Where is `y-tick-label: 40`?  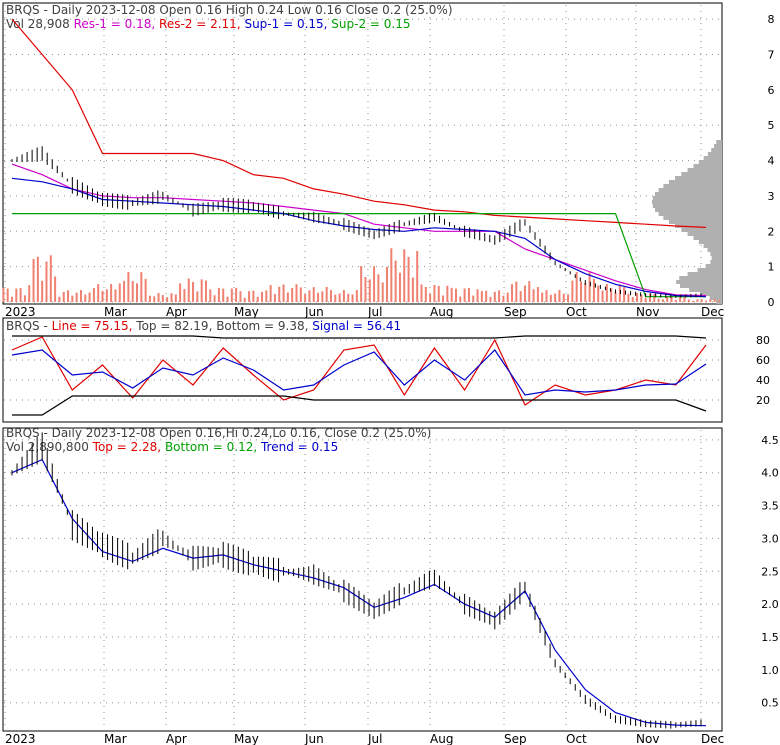 y-tick-label: 40 is located at coordinates (763, 380).